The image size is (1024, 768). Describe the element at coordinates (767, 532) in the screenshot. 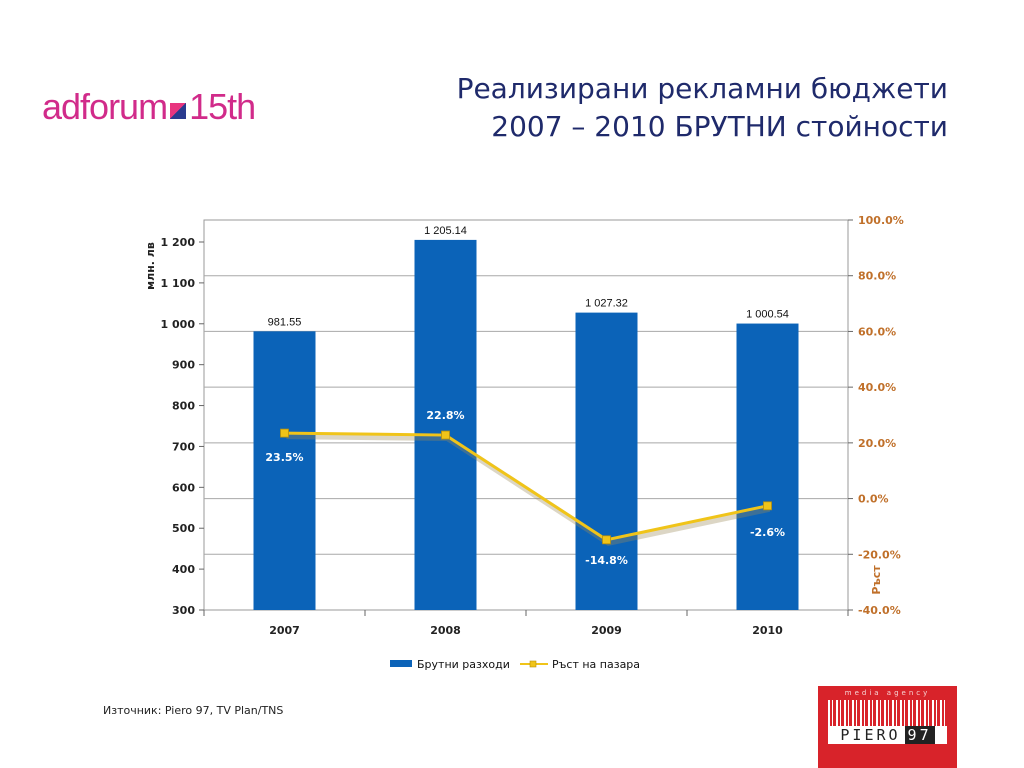

I see `growth-value-label: -2.6%` at that location.